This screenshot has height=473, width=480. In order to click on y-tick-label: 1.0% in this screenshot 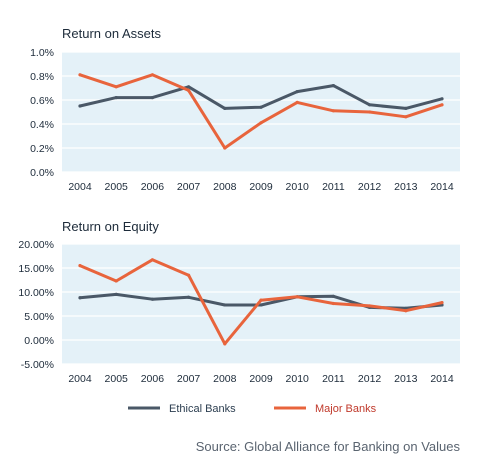, I will do `click(42, 53)`.